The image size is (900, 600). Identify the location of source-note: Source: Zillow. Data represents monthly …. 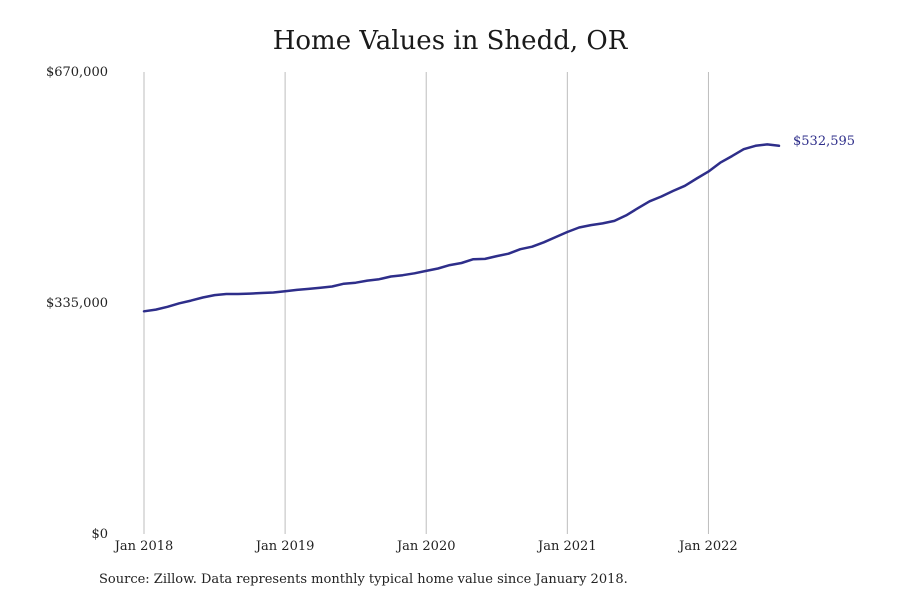
(363, 579).